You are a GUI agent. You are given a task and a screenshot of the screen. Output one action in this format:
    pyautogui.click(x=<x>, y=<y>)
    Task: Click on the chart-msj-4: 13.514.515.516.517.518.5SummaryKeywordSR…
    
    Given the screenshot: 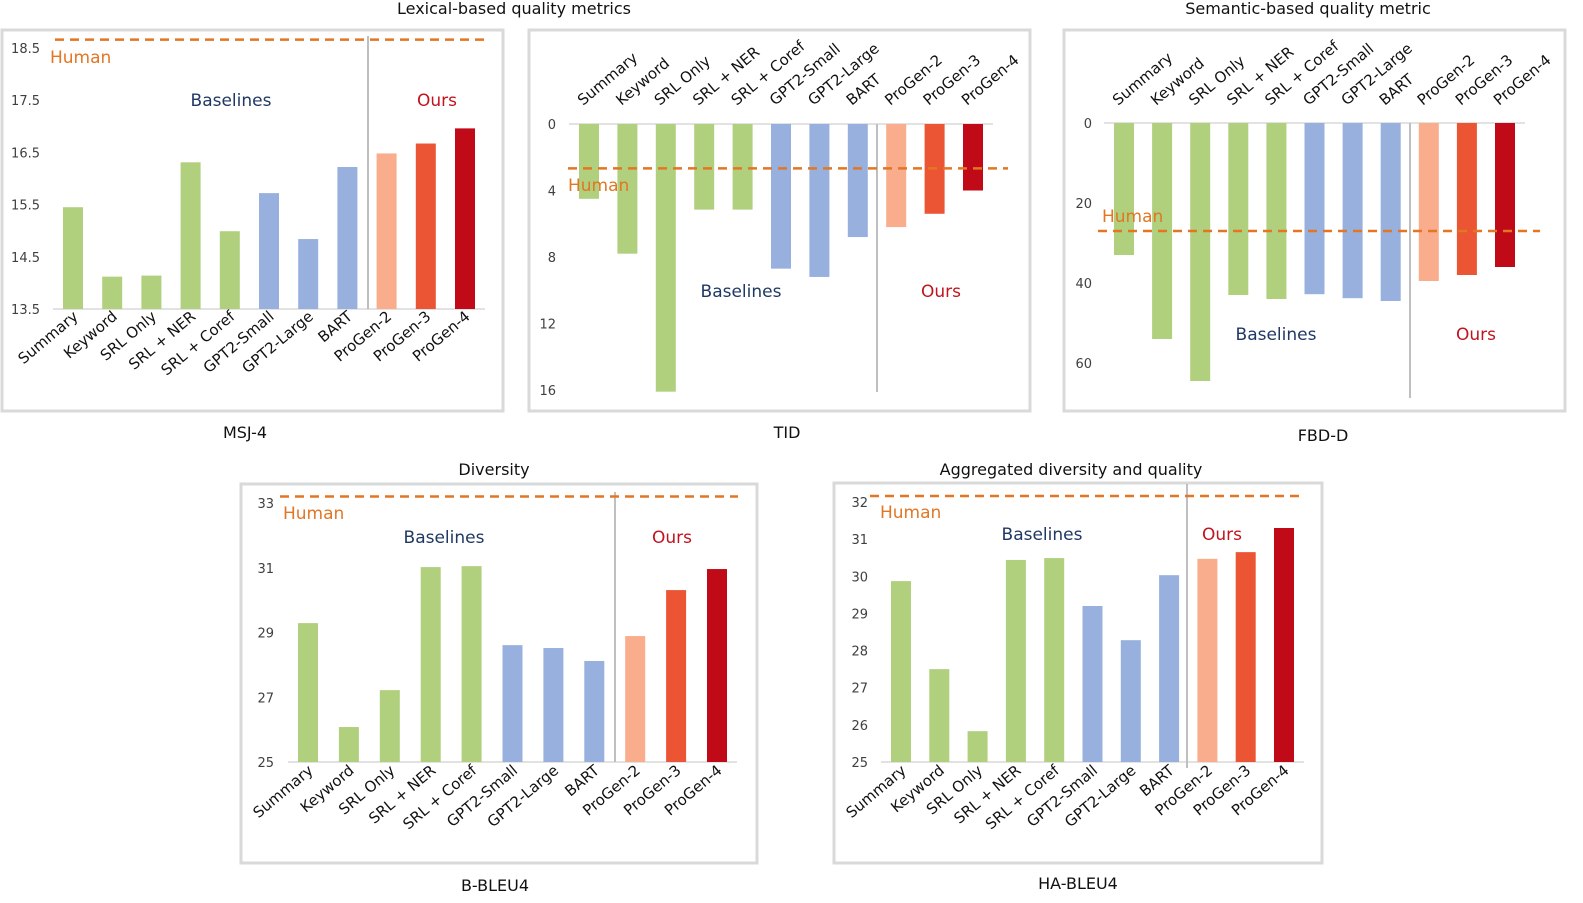 What is the action you would take?
    pyautogui.click(x=252, y=235)
    